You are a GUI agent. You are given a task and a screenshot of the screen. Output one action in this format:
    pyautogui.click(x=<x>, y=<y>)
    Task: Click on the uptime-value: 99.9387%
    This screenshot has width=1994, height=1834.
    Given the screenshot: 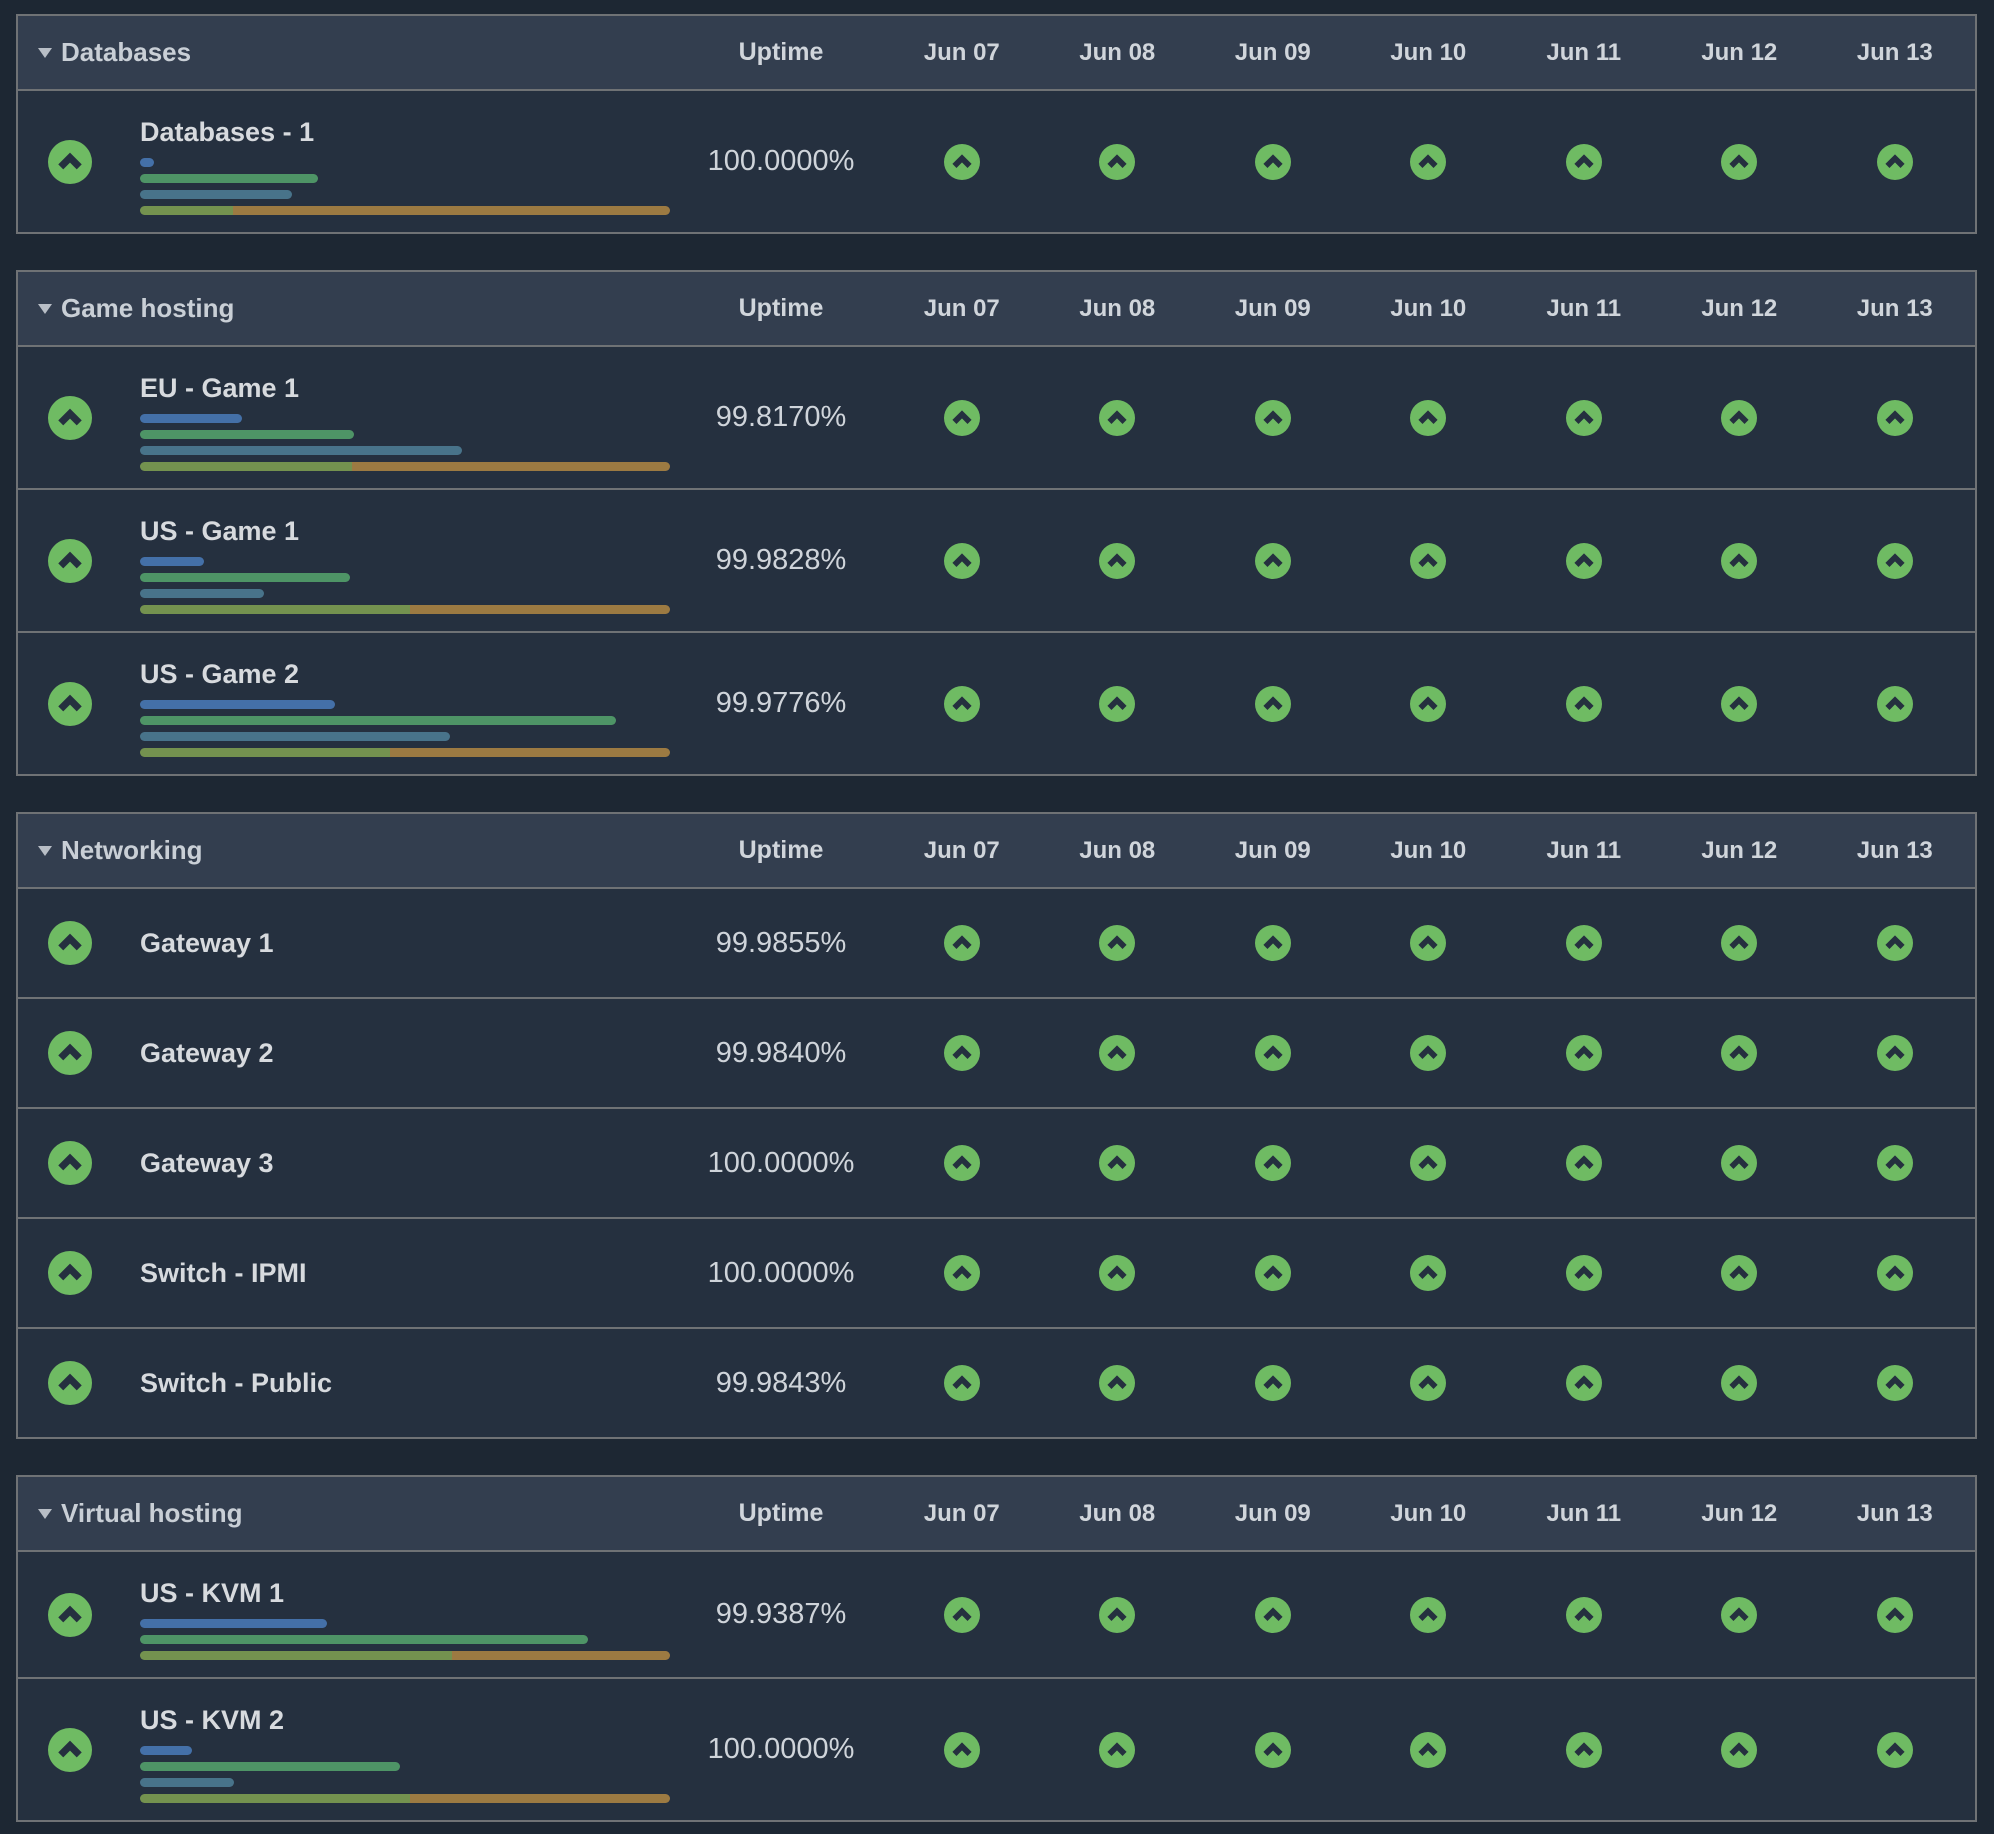 What is the action you would take?
    pyautogui.click(x=781, y=1614)
    